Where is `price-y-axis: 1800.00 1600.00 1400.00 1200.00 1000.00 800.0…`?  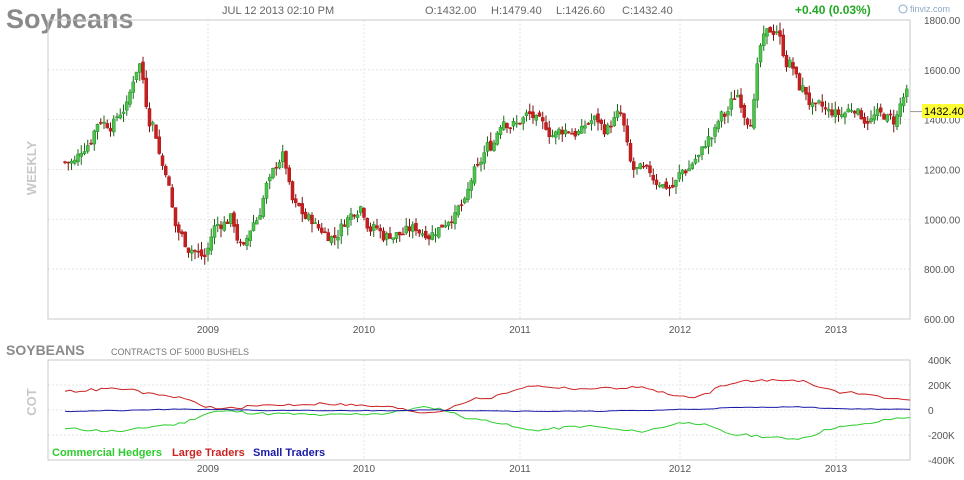 price-y-axis: 1800.00 1600.00 1400.00 1200.00 1000.00 800.0… is located at coordinates (942, 171).